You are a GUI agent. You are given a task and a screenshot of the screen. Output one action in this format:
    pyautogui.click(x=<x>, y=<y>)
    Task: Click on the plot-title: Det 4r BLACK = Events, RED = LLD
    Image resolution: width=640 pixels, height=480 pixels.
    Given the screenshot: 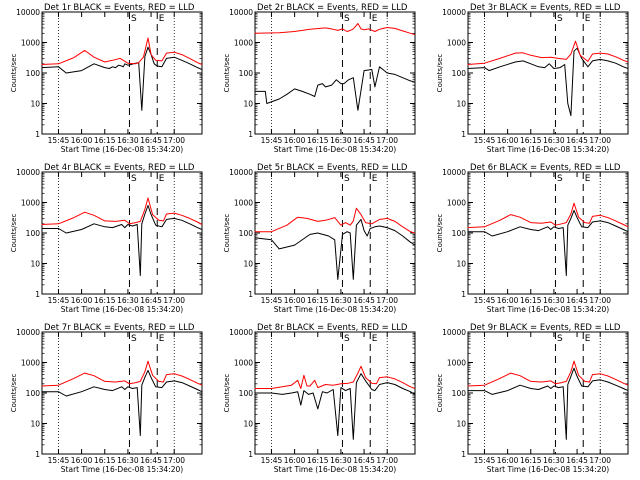 What is the action you would take?
    pyautogui.click(x=119, y=168)
    